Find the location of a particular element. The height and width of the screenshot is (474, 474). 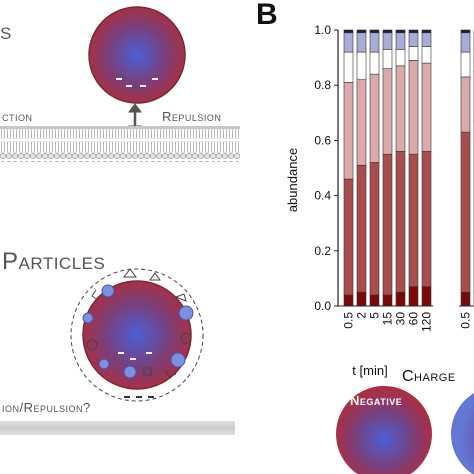

x-tick-label: 5 is located at coordinates (375, 315).